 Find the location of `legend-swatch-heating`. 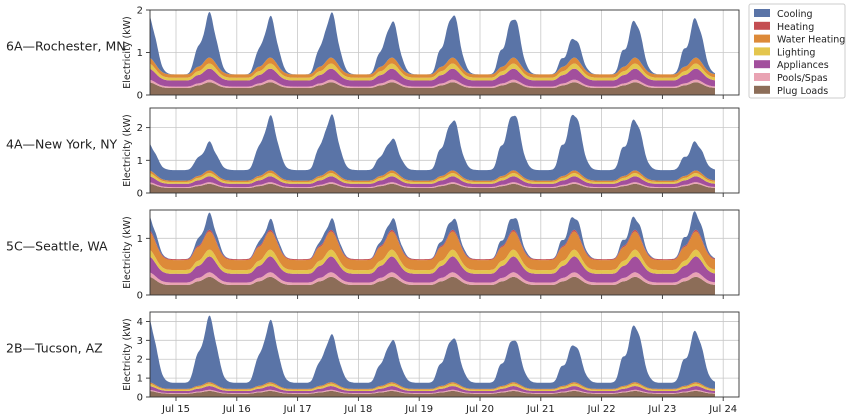

legend-swatch-heating is located at coordinates (762, 25).